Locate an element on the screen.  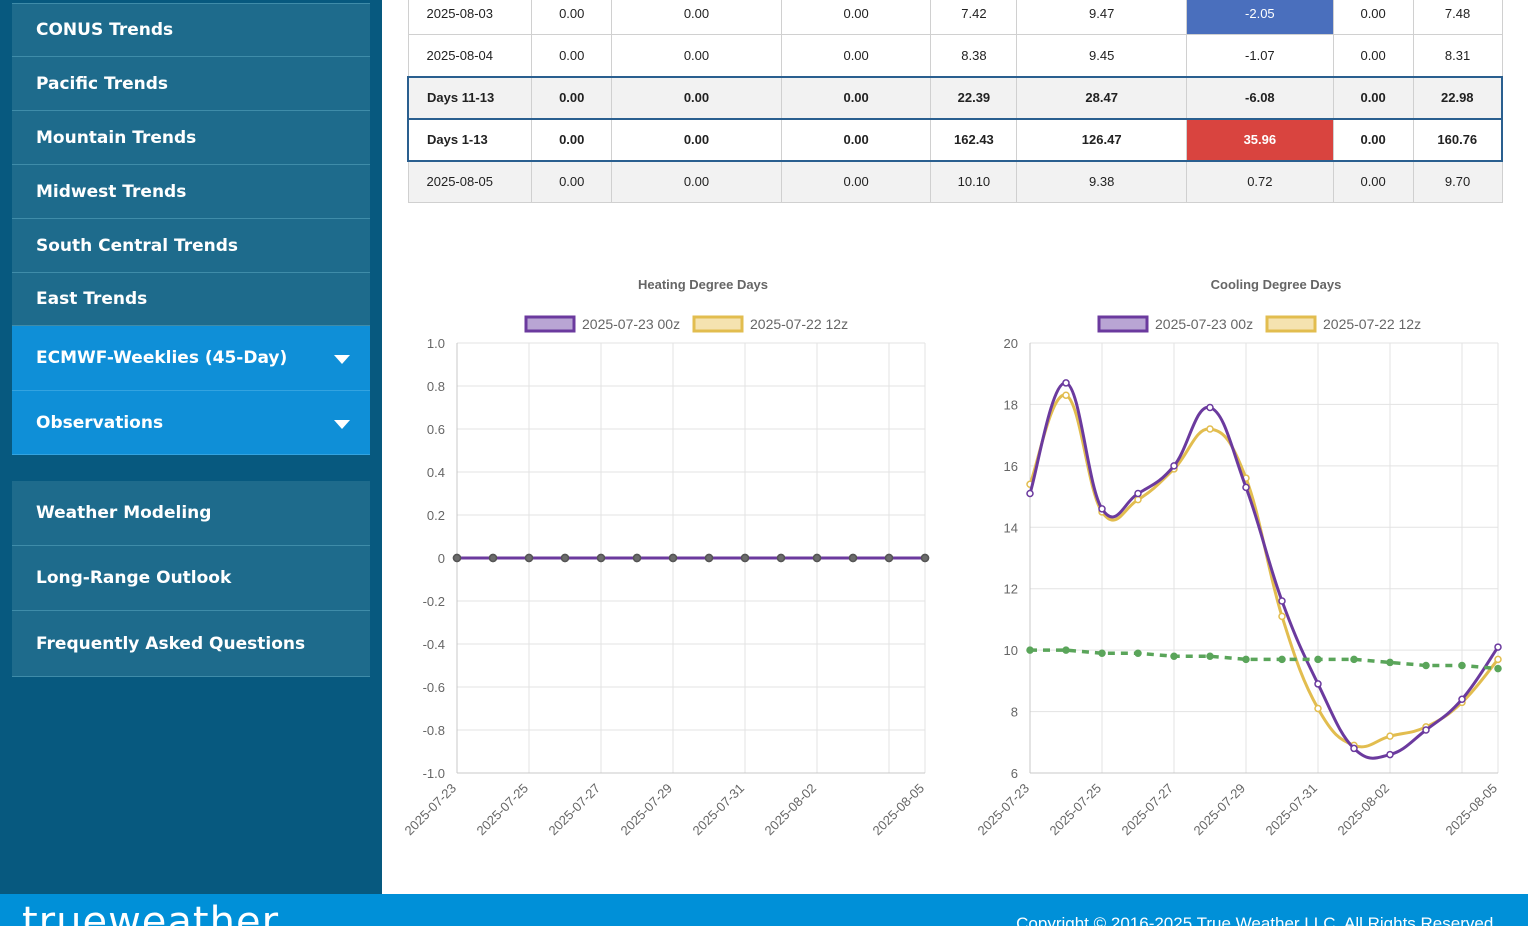
y-tick-label: 0.4 is located at coordinates (436, 472).